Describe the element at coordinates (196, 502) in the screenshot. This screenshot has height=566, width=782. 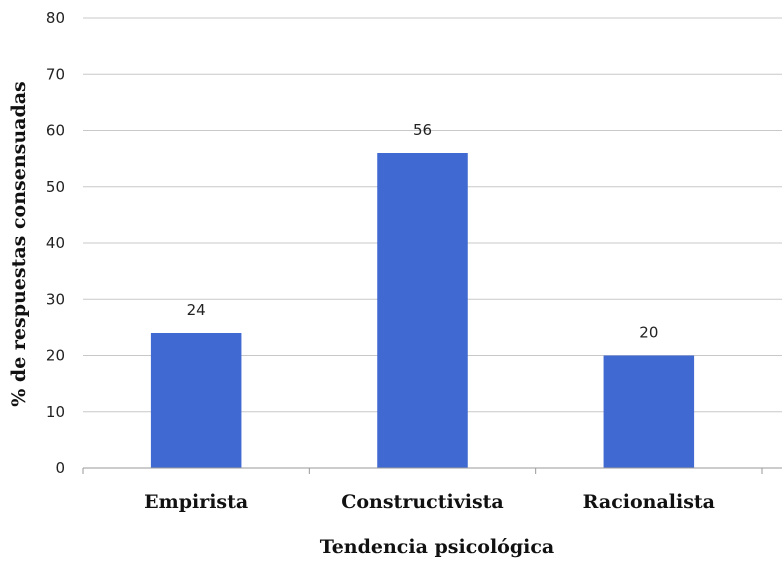
I see `x-tick-label-empirista: Empirista` at that location.